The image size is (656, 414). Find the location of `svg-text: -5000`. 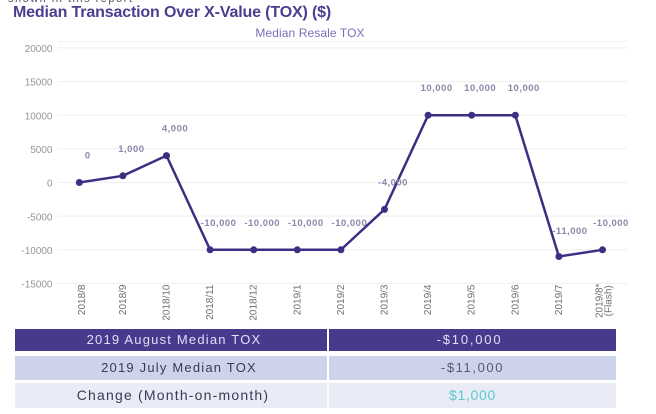

svg-text: -5000 is located at coordinates (40, 217).